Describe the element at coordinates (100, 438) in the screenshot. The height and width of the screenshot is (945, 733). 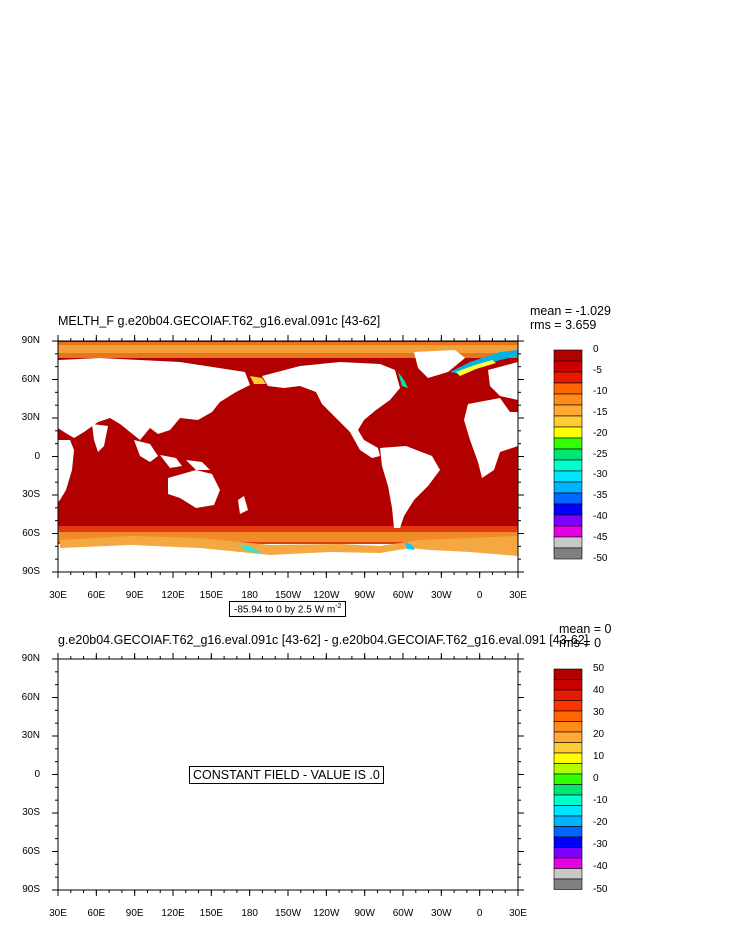
I see `india` at that location.